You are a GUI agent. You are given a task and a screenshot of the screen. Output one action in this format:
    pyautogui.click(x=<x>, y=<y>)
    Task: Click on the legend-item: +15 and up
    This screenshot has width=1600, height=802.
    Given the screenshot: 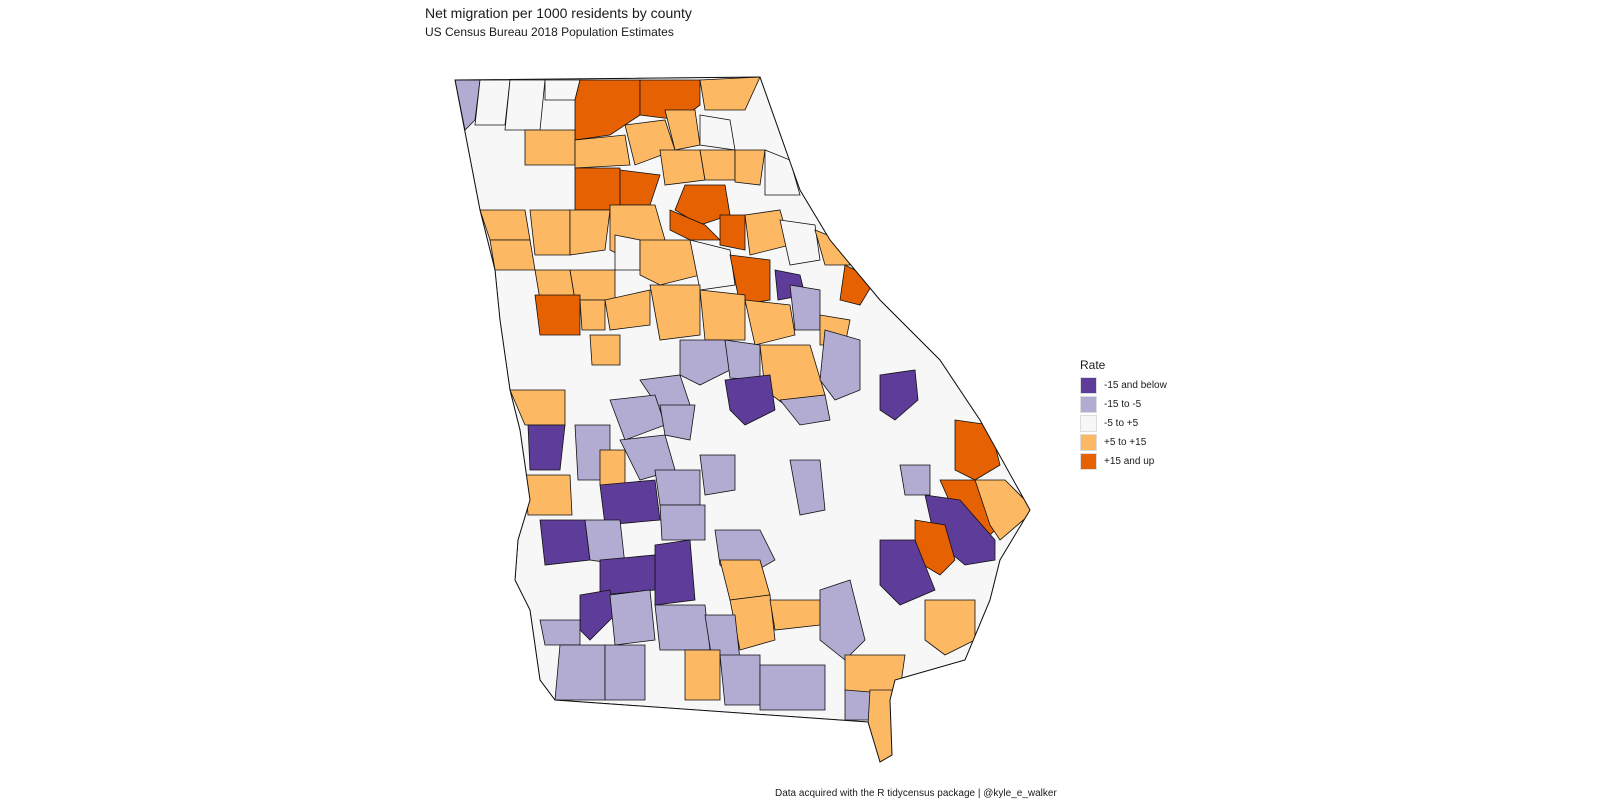 What is the action you would take?
    pyautogui.click(x=1123, y=461)
    